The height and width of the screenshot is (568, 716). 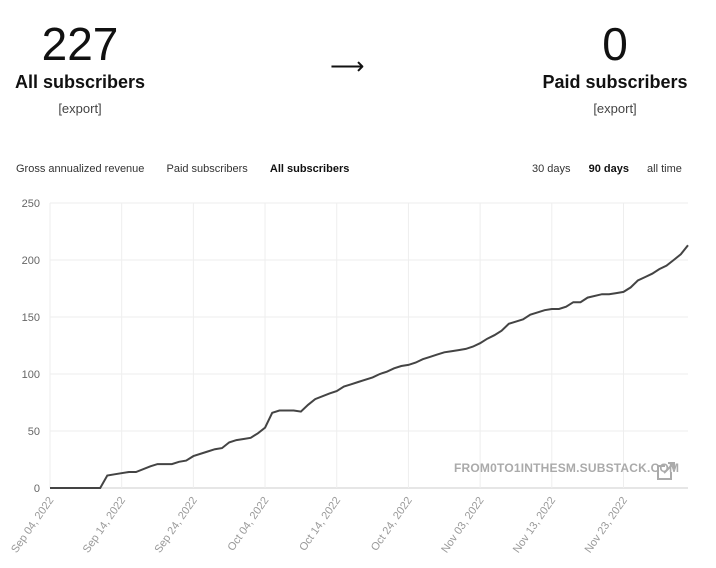 I want to click on all-subscribers-label: All subscribers, so click(x=80, y=82).